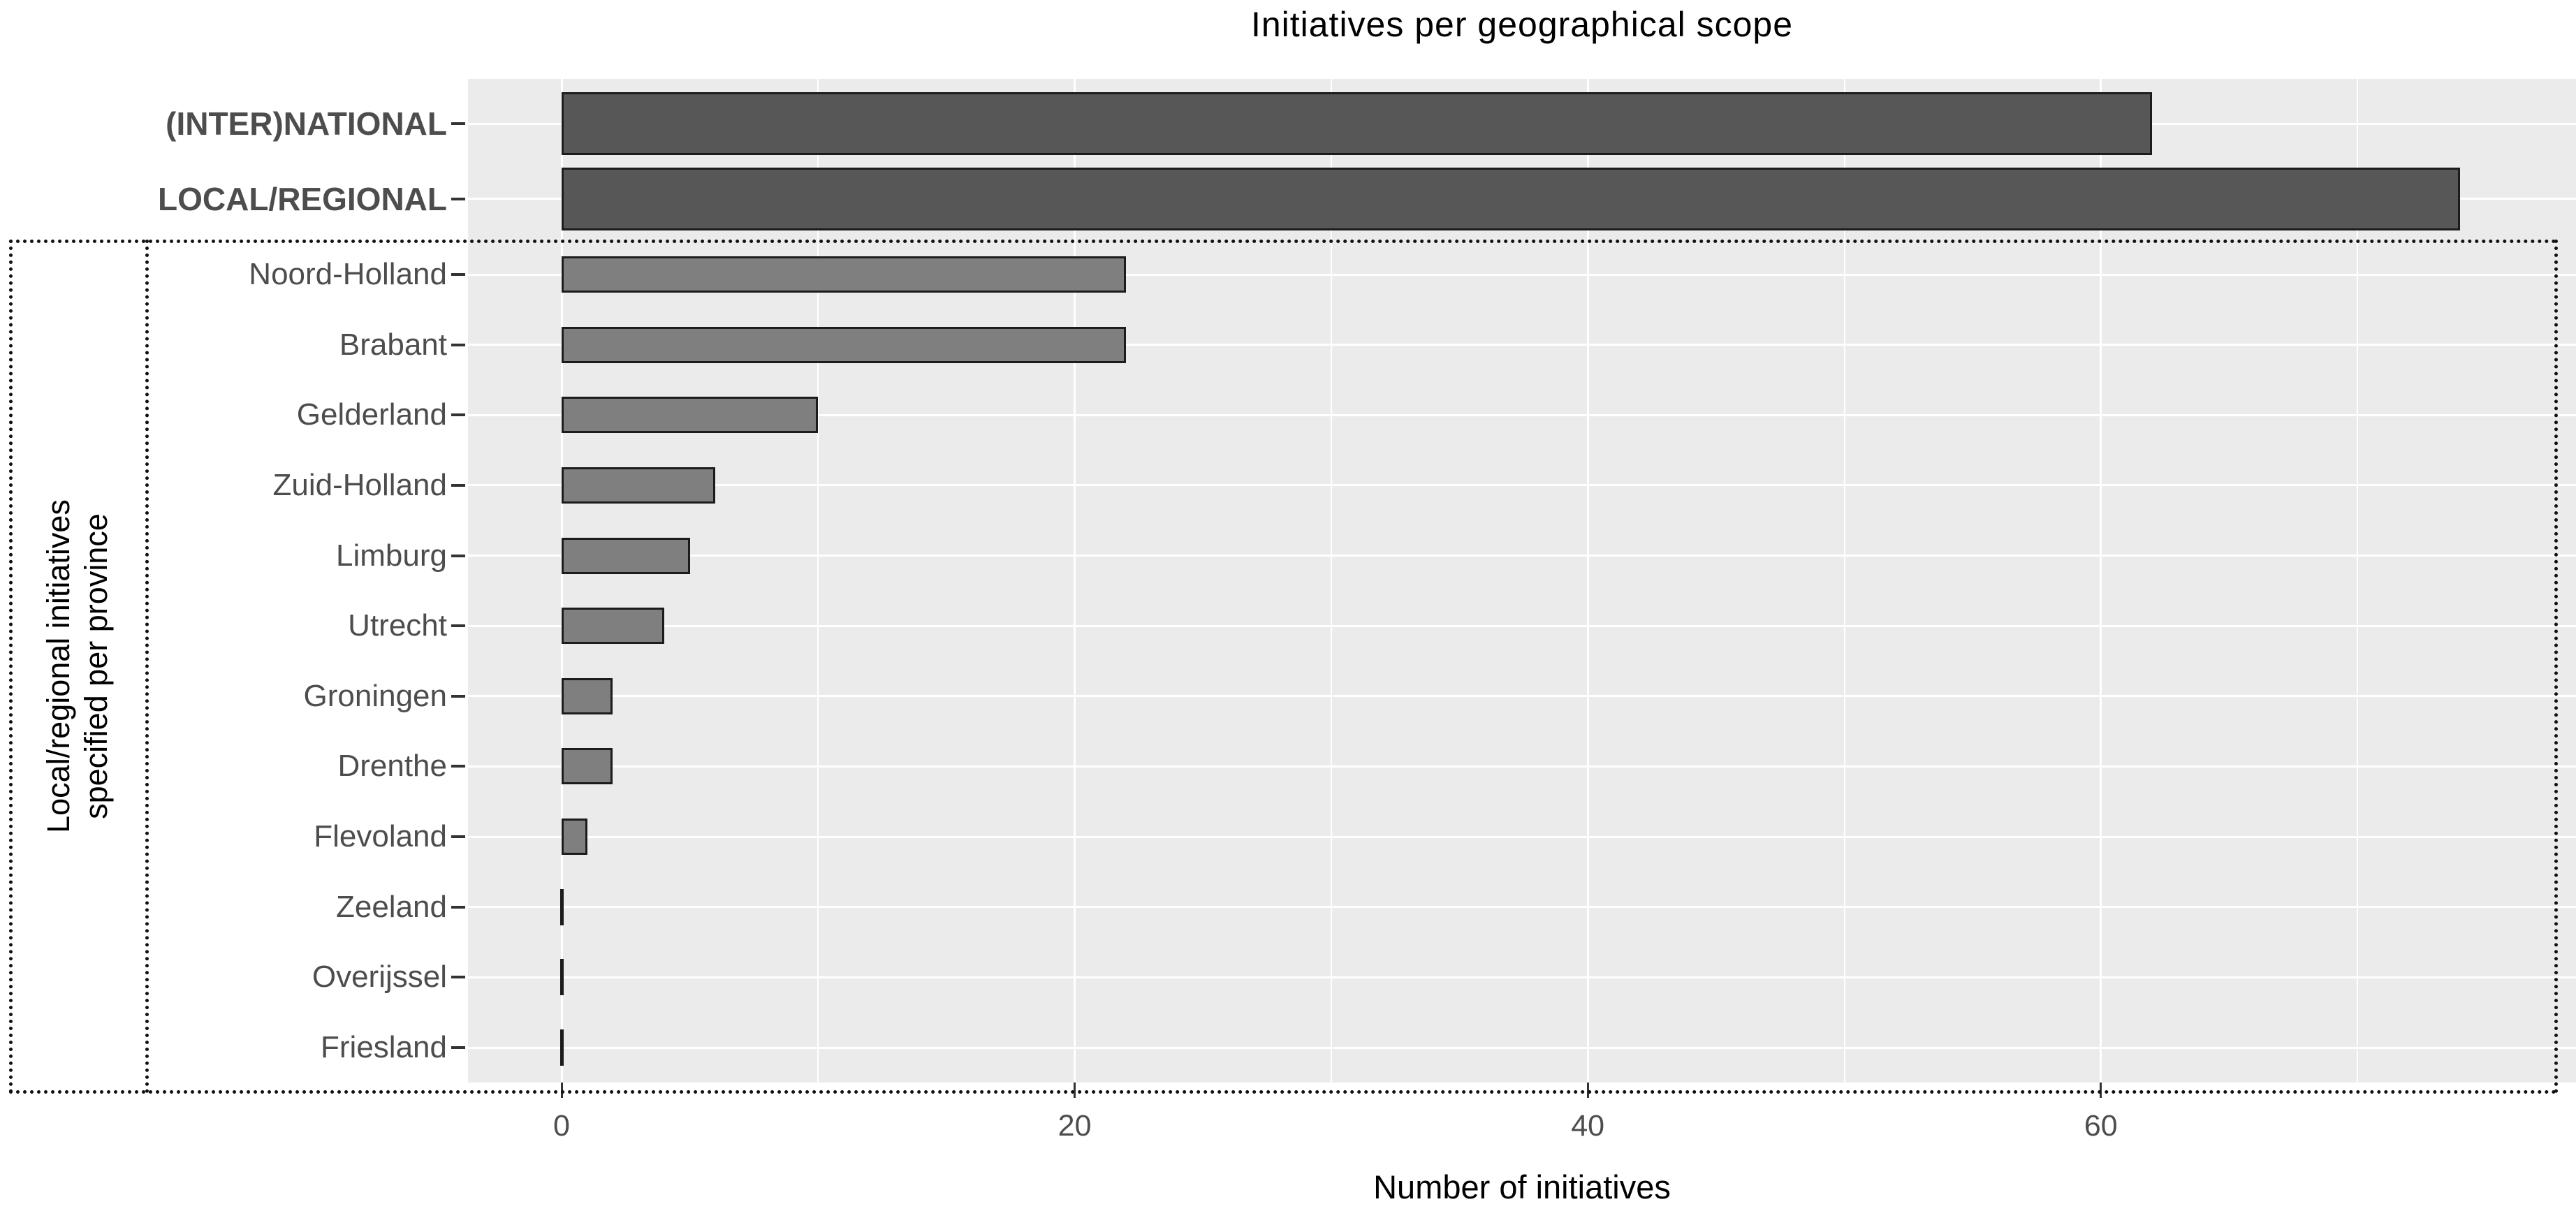 This screenshot has width=2576, height=1218. Describe the element at coordinates (306, 123) in the screenshot. I see `y-axis-label-inter-national: (INTER)NATIONAL` at that location.